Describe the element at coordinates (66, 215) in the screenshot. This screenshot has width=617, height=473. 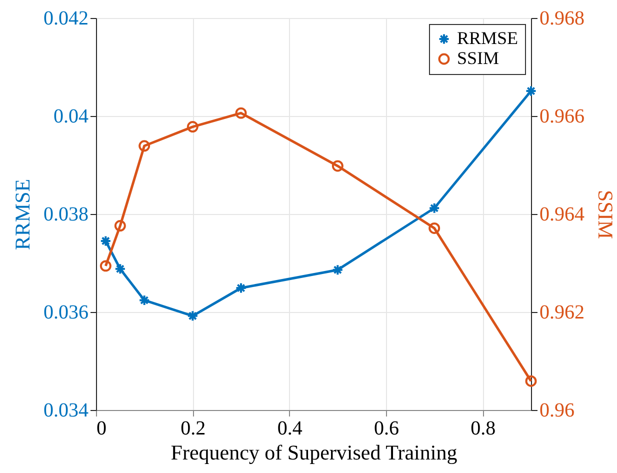
I see `y-tick-label: 0.038` at that location.